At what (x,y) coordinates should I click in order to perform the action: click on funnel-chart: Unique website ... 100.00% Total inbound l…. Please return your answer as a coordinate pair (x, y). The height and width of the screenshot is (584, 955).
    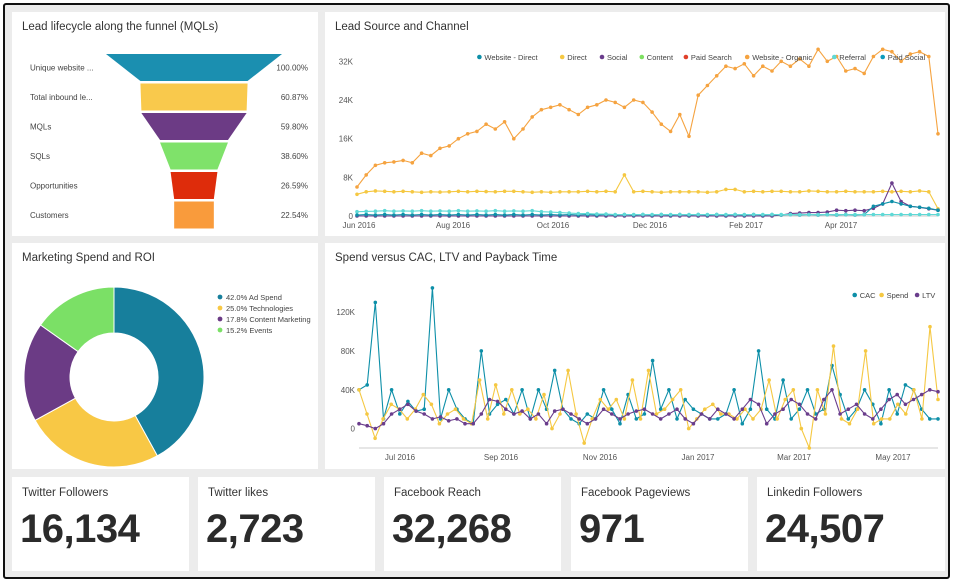
    Looking at the image, I should click on (169, 141).